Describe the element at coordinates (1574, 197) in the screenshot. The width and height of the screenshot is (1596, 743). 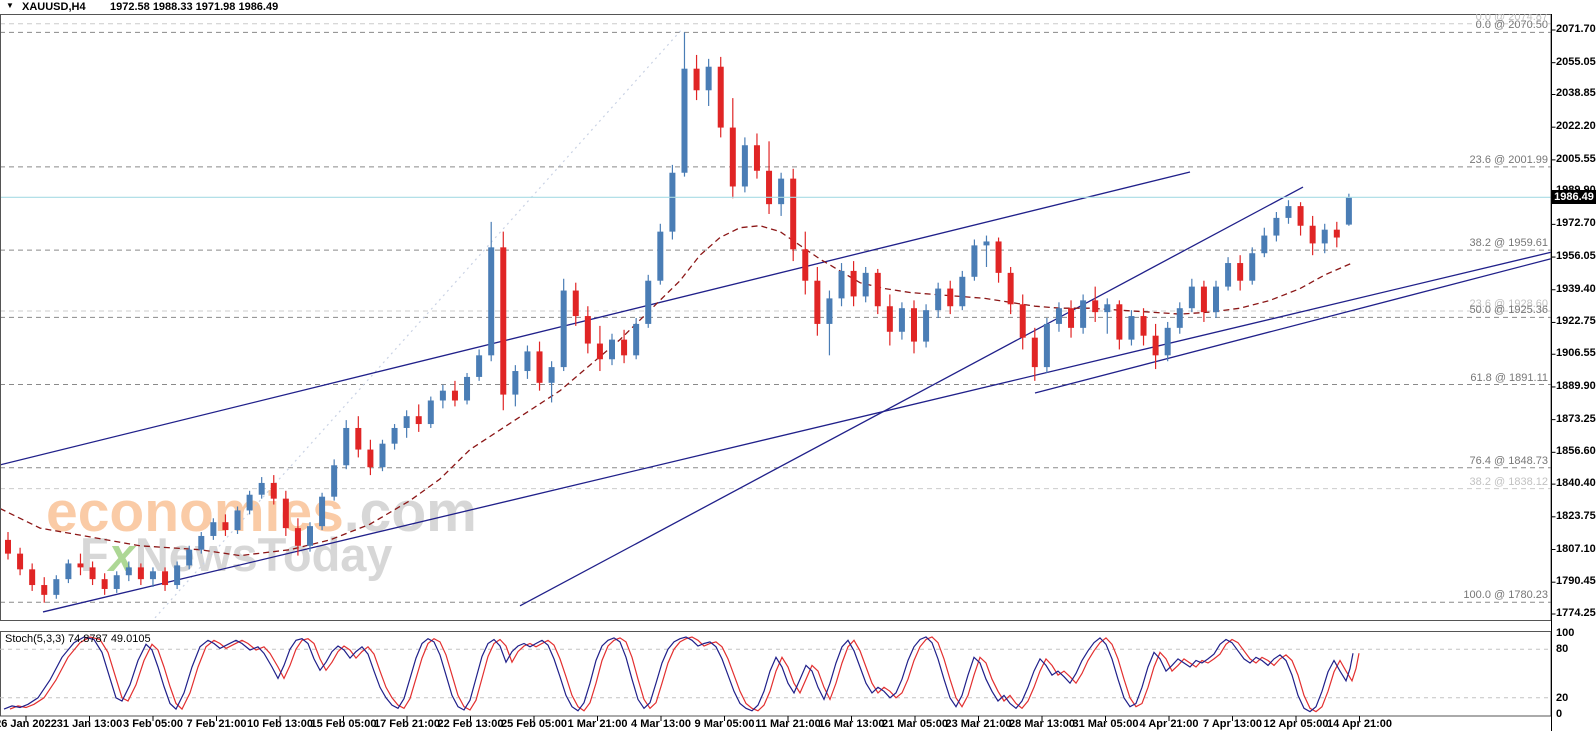
I see `current-price-box: 1986.49` at that location.